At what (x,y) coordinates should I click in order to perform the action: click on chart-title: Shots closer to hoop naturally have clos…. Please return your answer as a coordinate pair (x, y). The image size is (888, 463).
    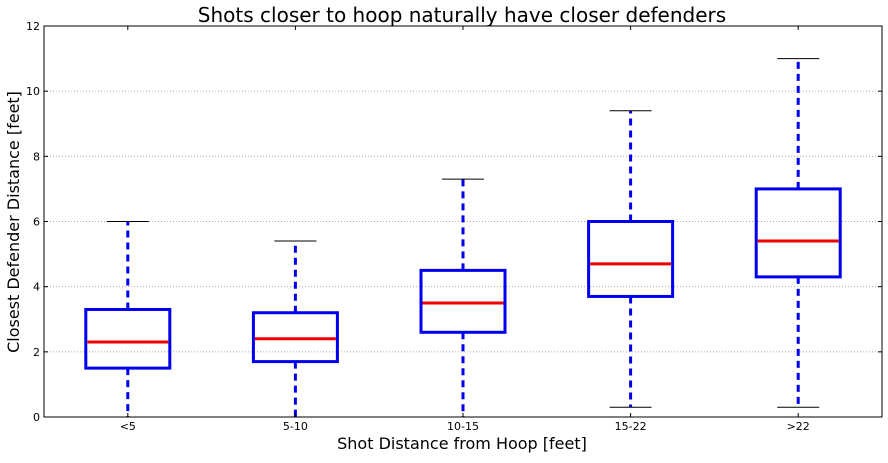
    Looking at the image, I should click on (462, 15).